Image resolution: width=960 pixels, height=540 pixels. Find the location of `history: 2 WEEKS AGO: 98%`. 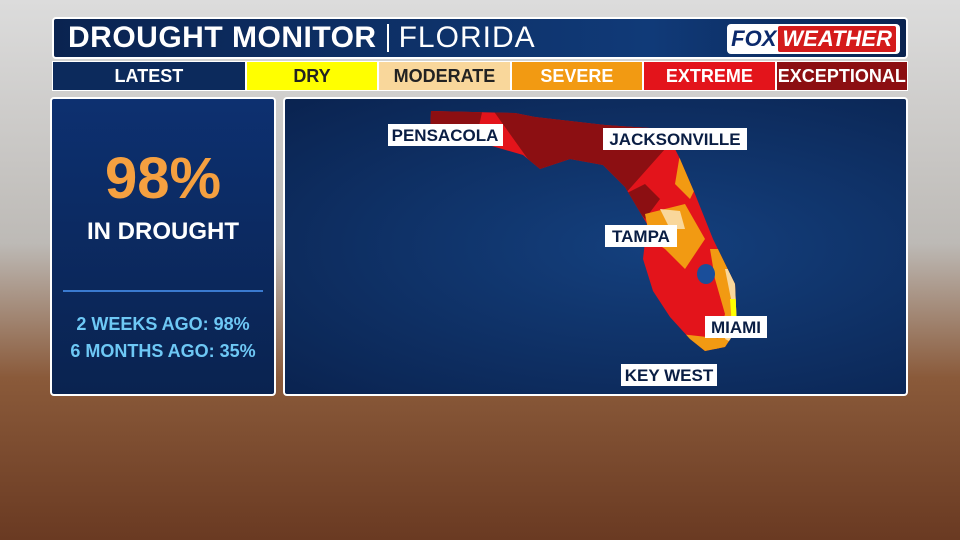

history: 2 WEEKS AGO: 98% is located at coordinates (163, 324).